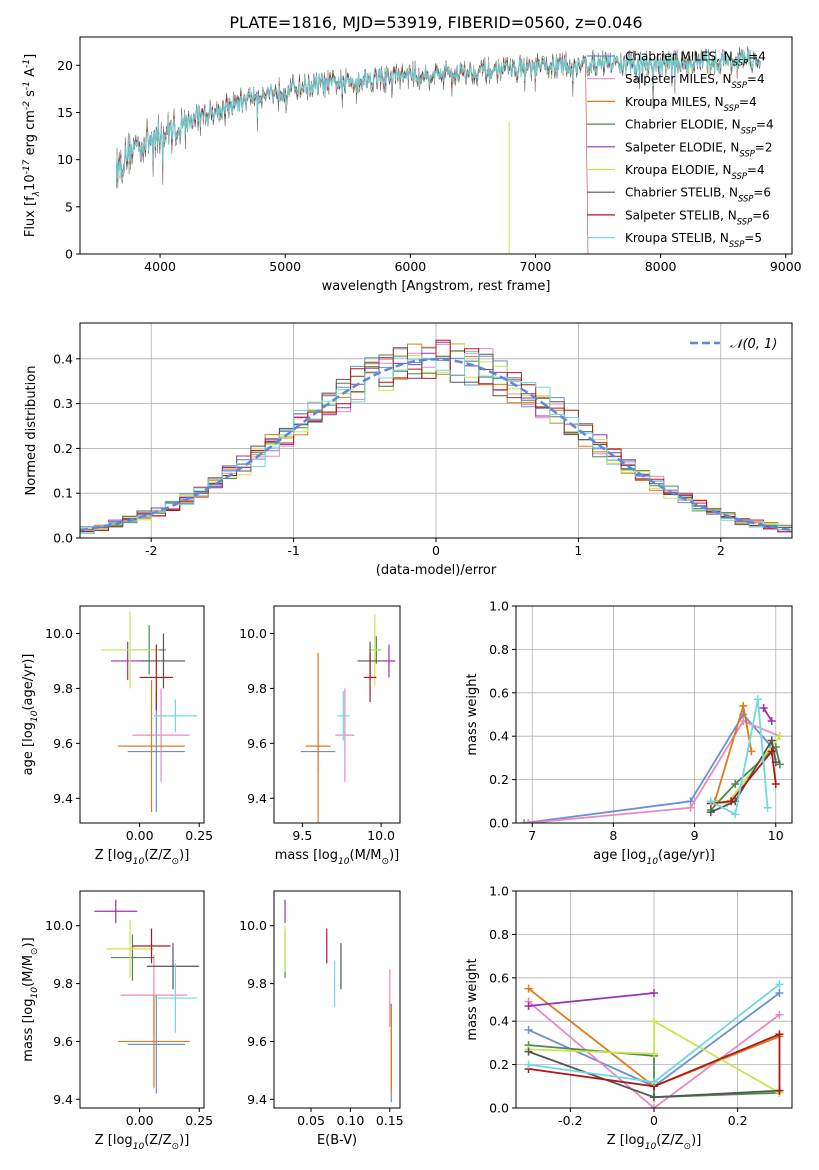  What do you see at coordinates (147, 996) in the screenshot?
I see `mass_vs_Z-plot` at bounding box center [147, 996].